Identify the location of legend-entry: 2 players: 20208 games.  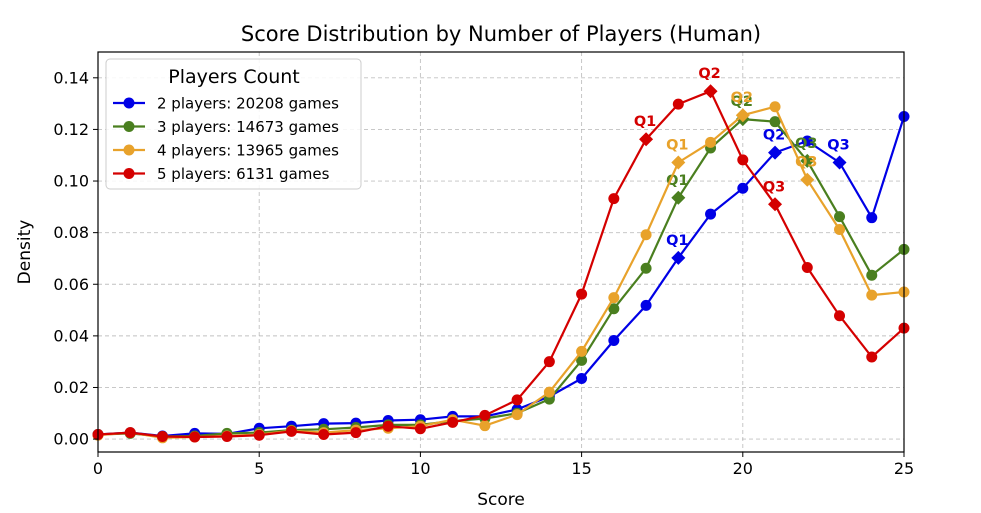
(226, 104).